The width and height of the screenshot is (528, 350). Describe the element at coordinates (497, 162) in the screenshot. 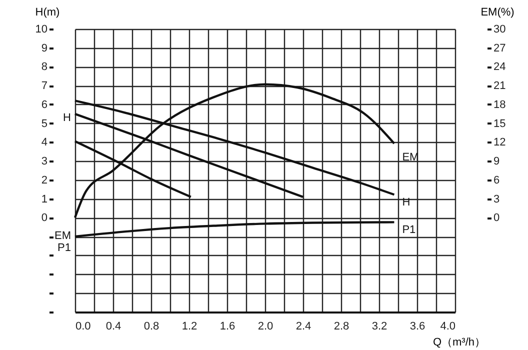

I see `y2-tick-label: 9` at that location.